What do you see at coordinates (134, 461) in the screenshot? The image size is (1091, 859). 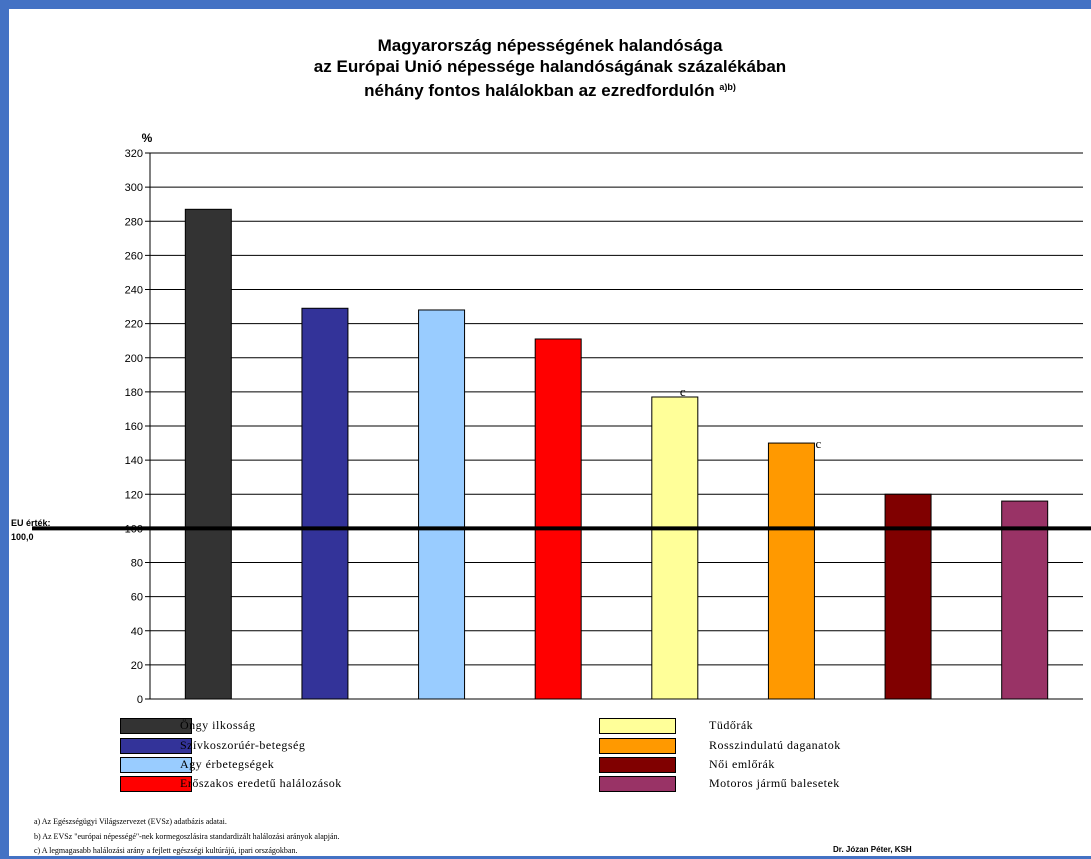 I see `y-tick-label: 140` at bounding box center [134, 461].